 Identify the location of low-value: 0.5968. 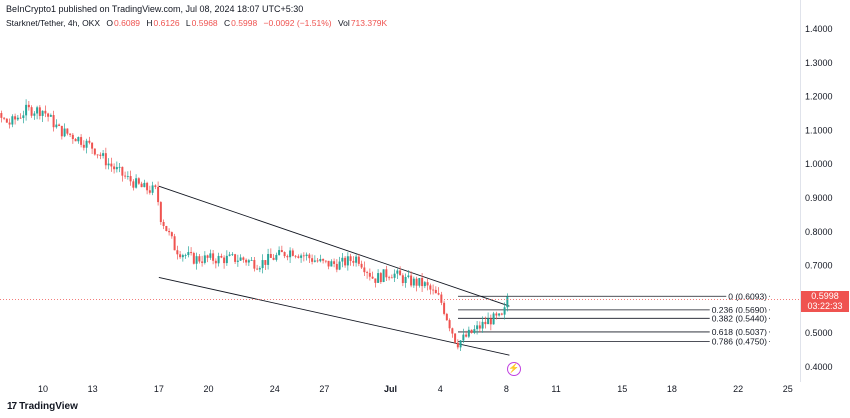
(204, 23).